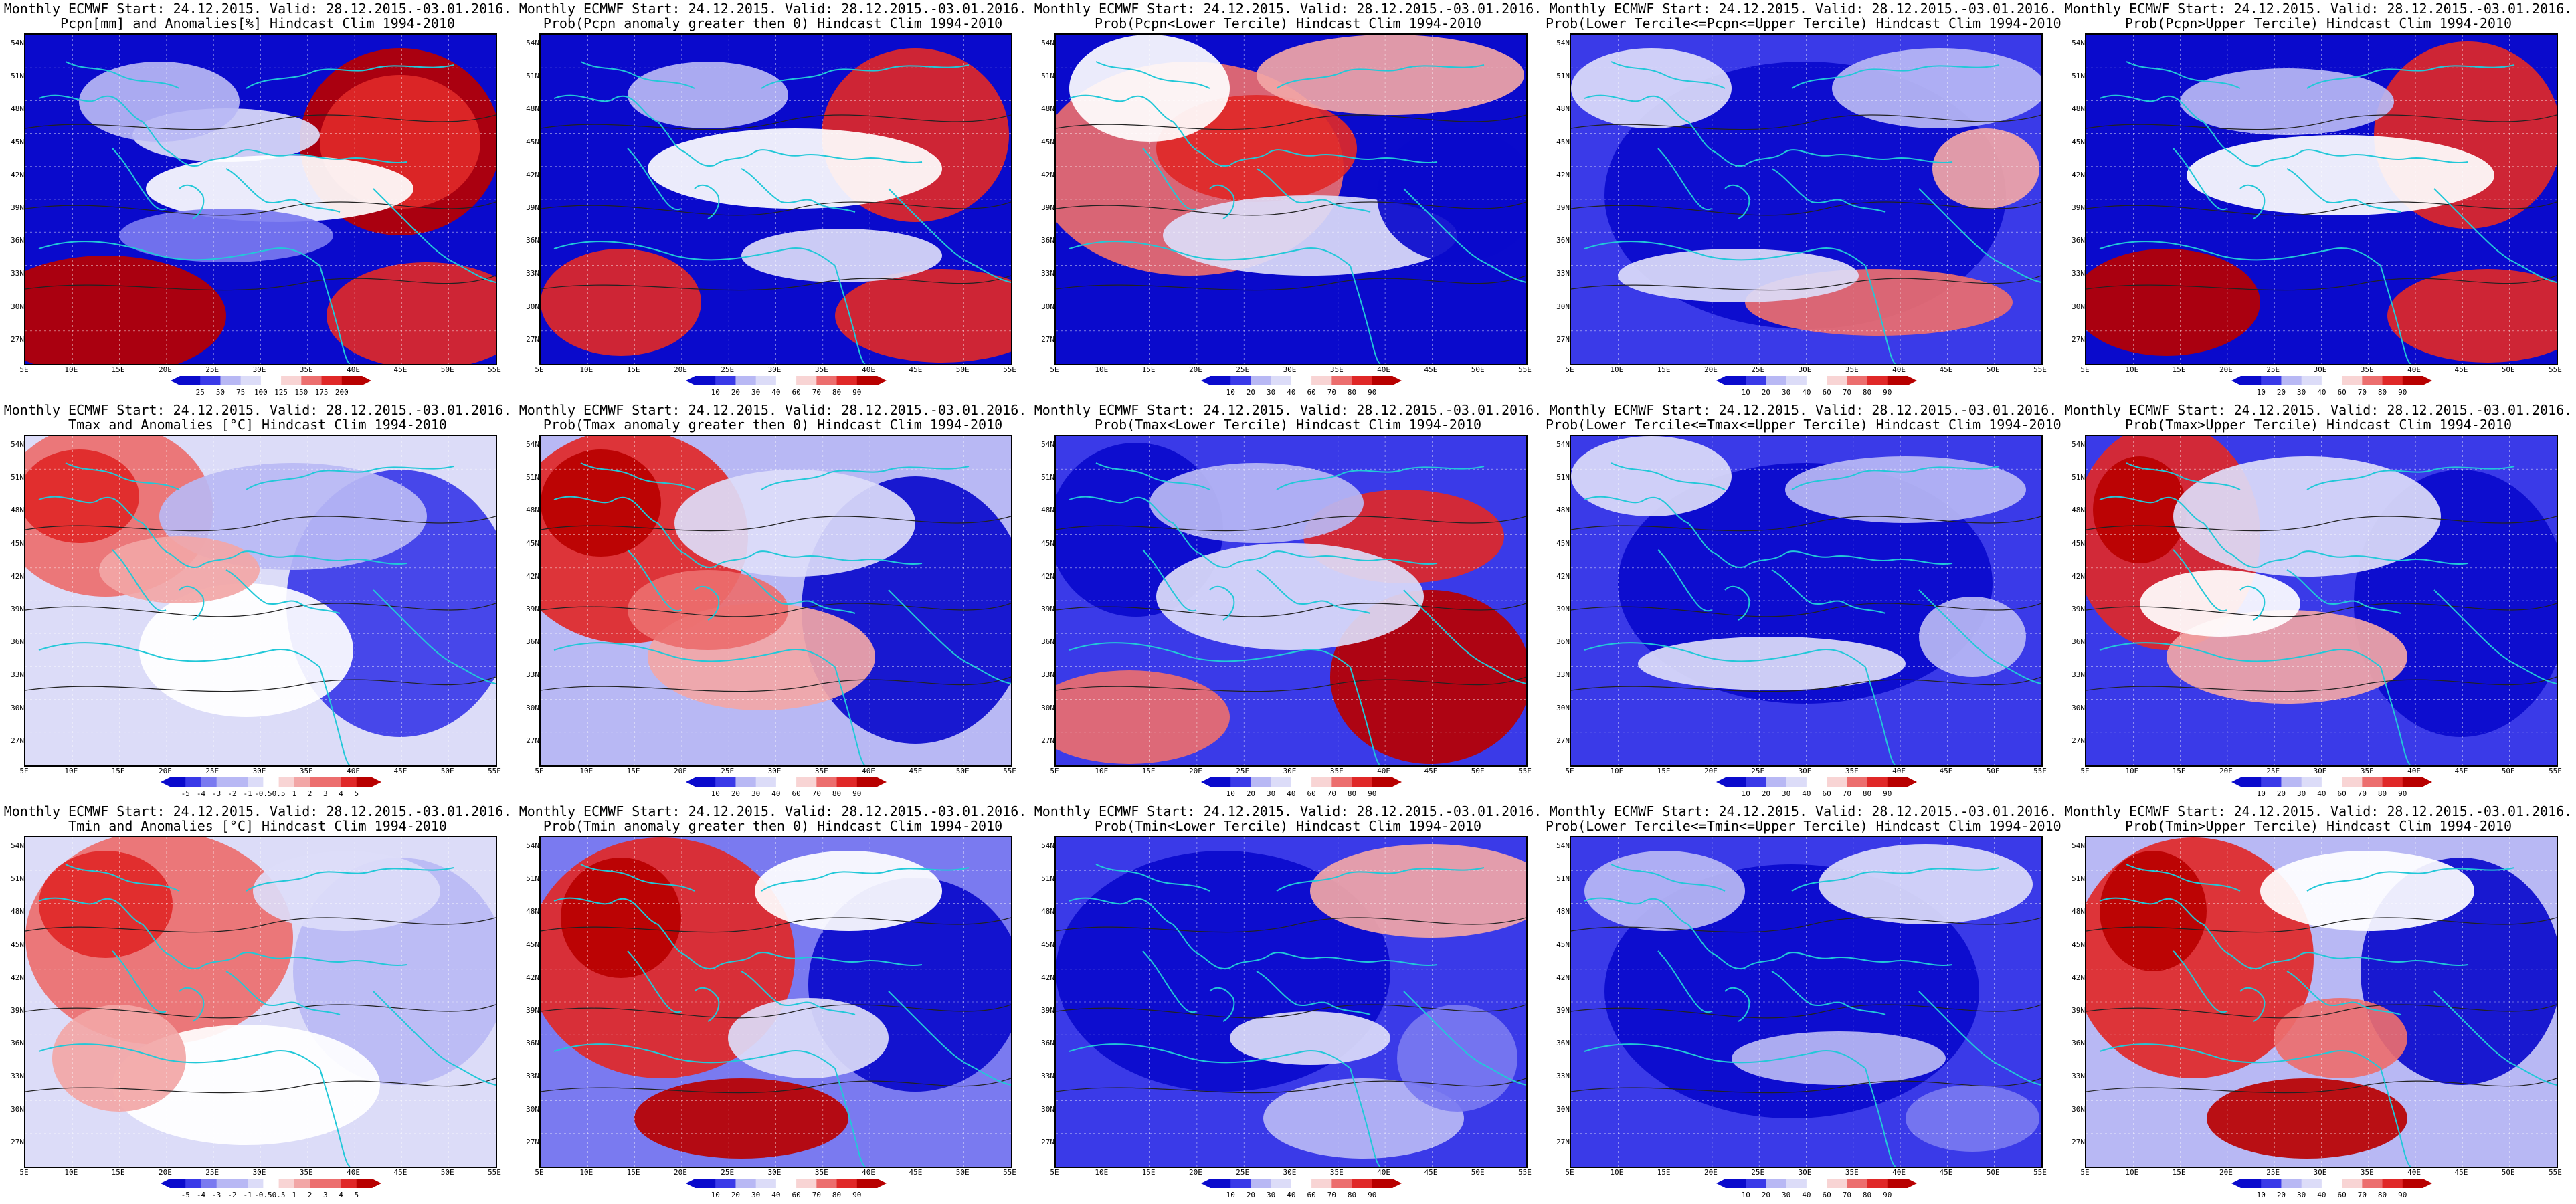 This screenshot has width=2576, height=1204. What do you see at coordinates (17, 1043) in the screenshot?
I see `latitude-label: 36N` at bounding box center [17, 1043].